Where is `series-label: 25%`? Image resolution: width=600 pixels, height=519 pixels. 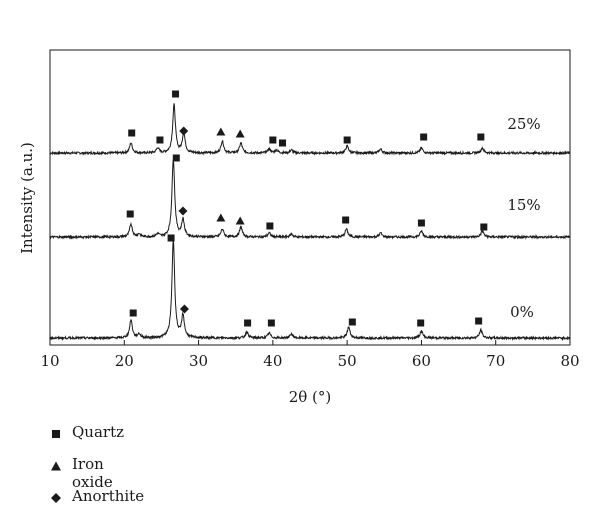
series-label: 25% is located at coordinates (523, 124).